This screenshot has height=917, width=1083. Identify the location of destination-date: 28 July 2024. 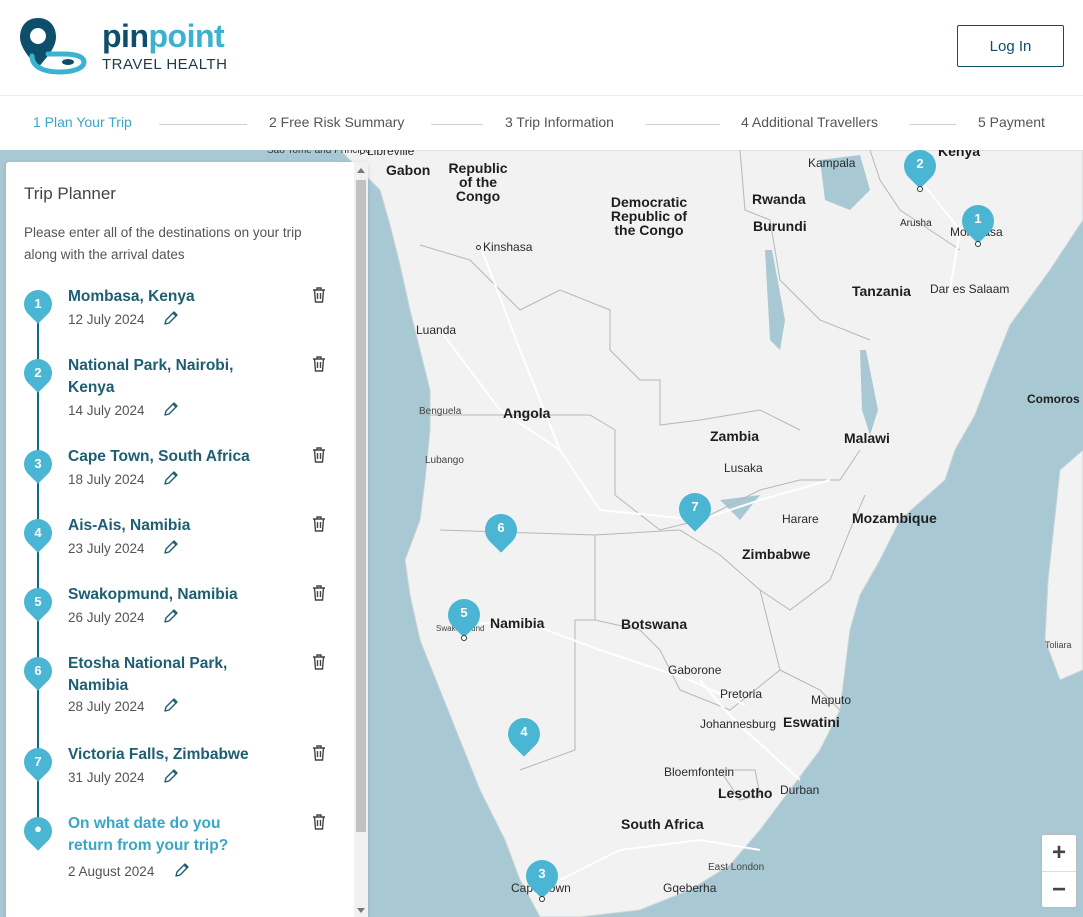
(106, 706).